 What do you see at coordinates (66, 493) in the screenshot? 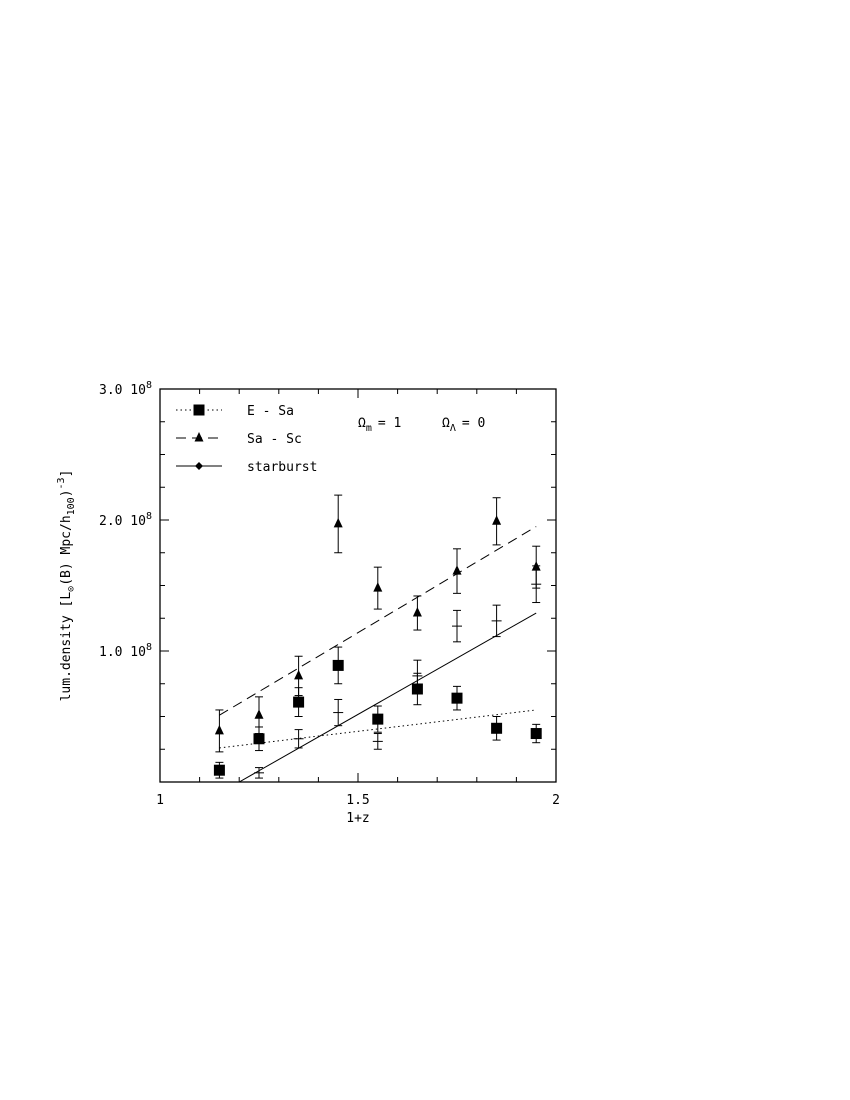
I see `y-axis-label-suffix: )` at bounding box center [66, 493].